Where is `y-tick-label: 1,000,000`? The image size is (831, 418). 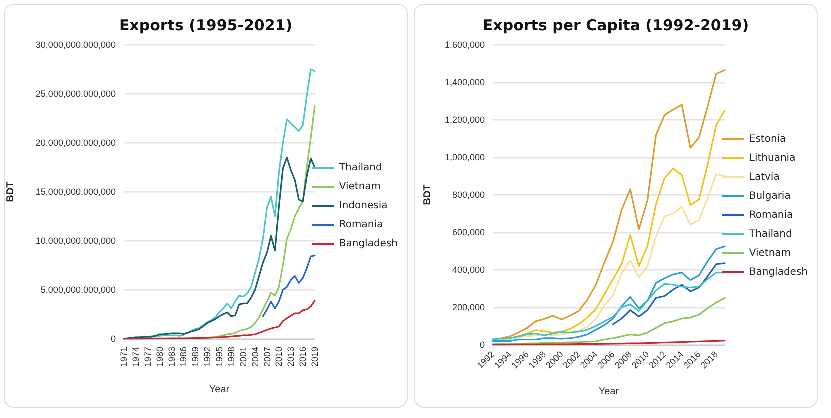 y-tick-label: 1,000,000 is located at coordinates (464, 157).